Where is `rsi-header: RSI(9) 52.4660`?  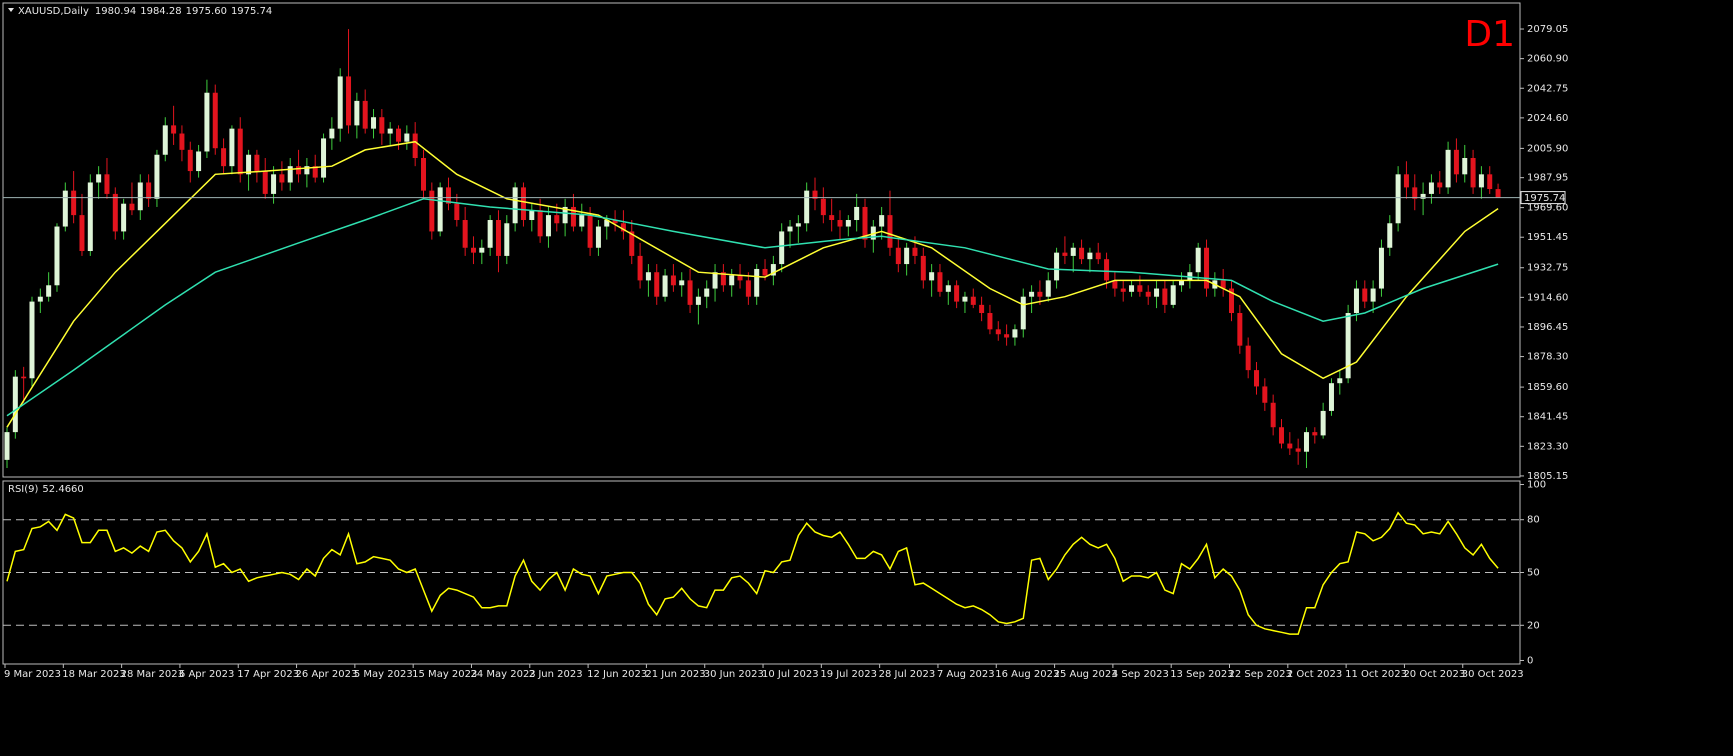
rsi-header: RSI(9) 52.4660 is located at coordinates (46, 489).